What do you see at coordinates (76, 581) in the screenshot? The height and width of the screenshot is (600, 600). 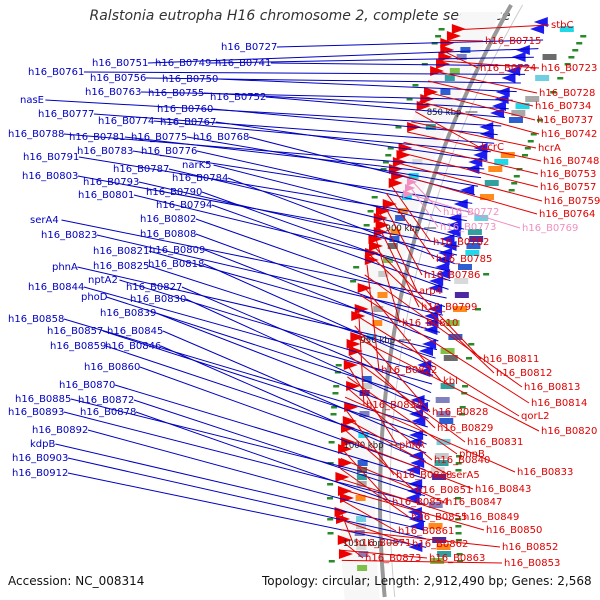 I see `accession-label: Accession: NC_008314` at bounding box center [76, 581].